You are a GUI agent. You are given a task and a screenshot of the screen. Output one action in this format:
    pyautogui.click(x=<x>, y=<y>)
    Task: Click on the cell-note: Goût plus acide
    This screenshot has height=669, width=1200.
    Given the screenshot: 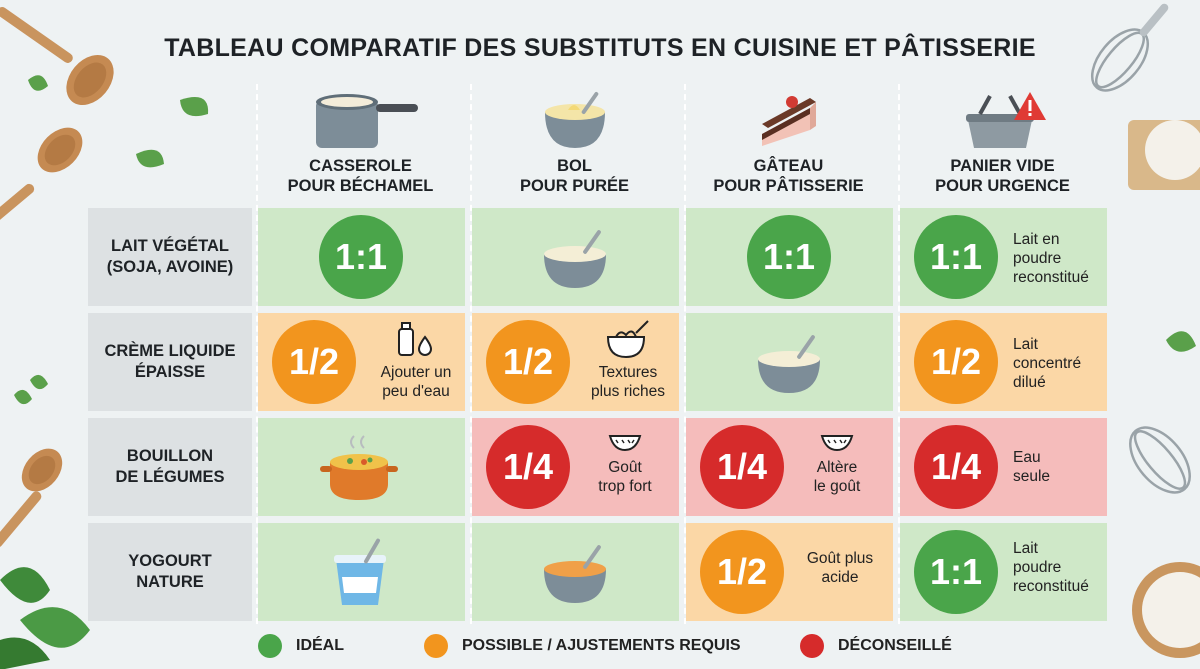 What is the action you would take?
    pyautogui.click(x=840, y=568)
    